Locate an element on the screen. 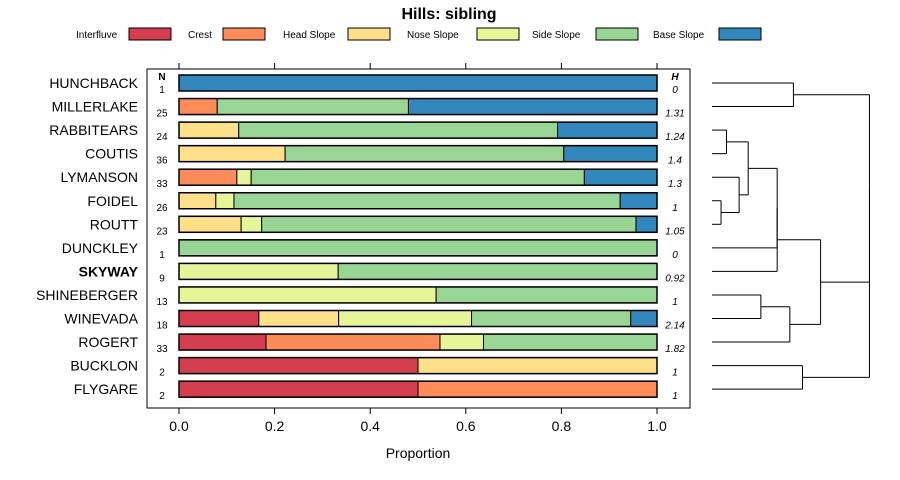 This screenshot has width=900, height=480. bar-4-side-slope is located at coordinates (417, 177).